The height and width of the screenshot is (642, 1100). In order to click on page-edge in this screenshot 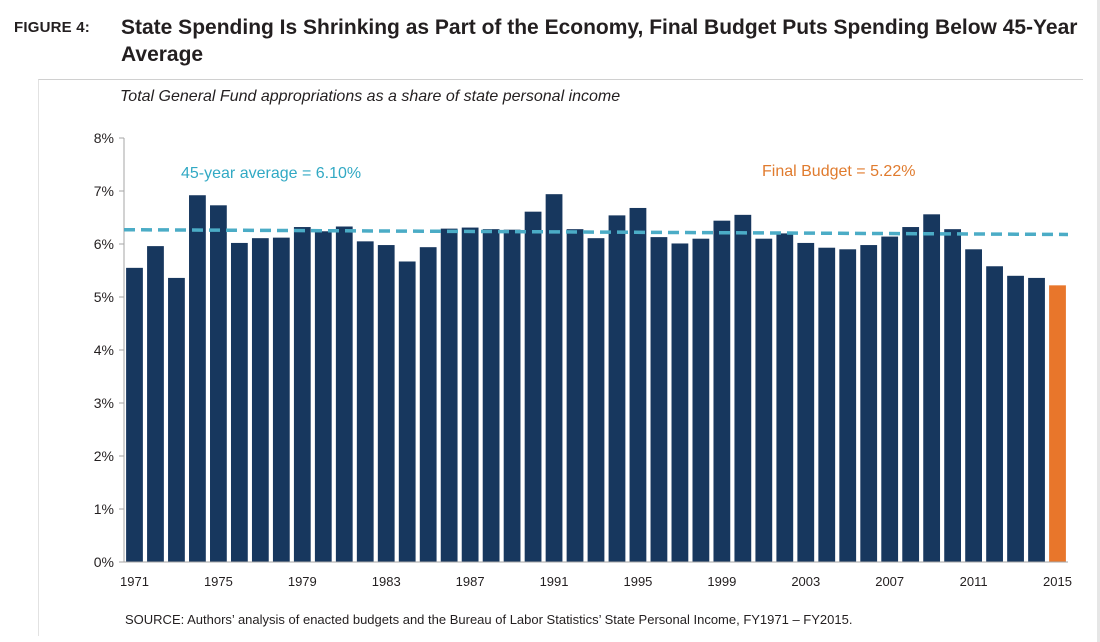, I will do `click(1098, 321)`.